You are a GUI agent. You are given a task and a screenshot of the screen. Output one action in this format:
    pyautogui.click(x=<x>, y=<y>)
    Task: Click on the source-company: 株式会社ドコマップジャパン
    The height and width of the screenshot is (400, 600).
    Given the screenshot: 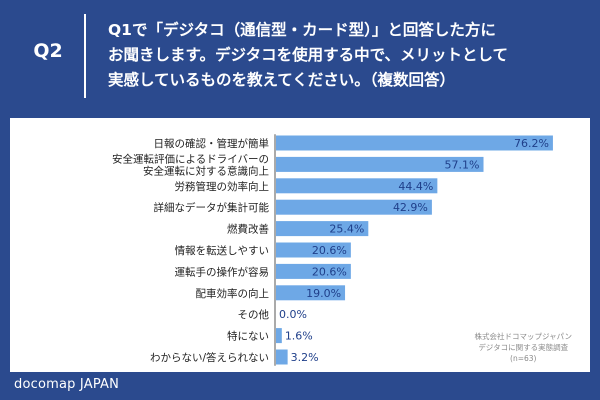 What is the action you would take?
    pyautogui.click(x=523, y=336)
    